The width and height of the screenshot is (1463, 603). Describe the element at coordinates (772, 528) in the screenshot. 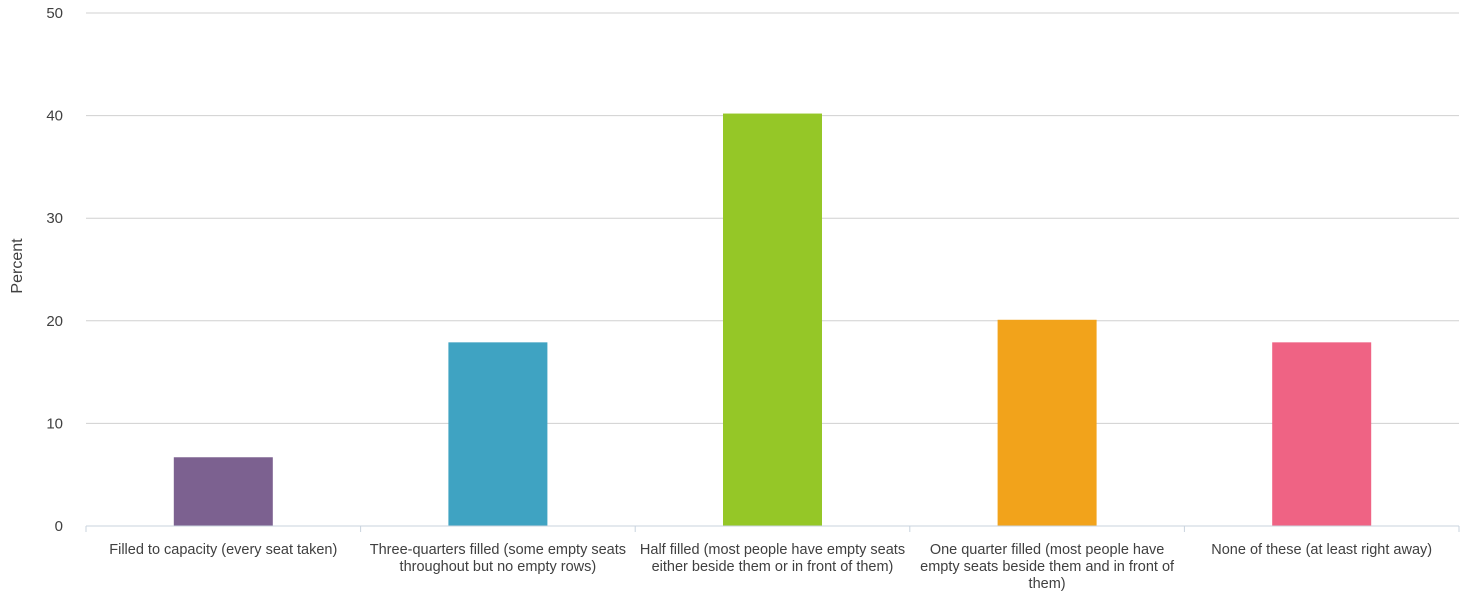

I see `x-axis` at that location.